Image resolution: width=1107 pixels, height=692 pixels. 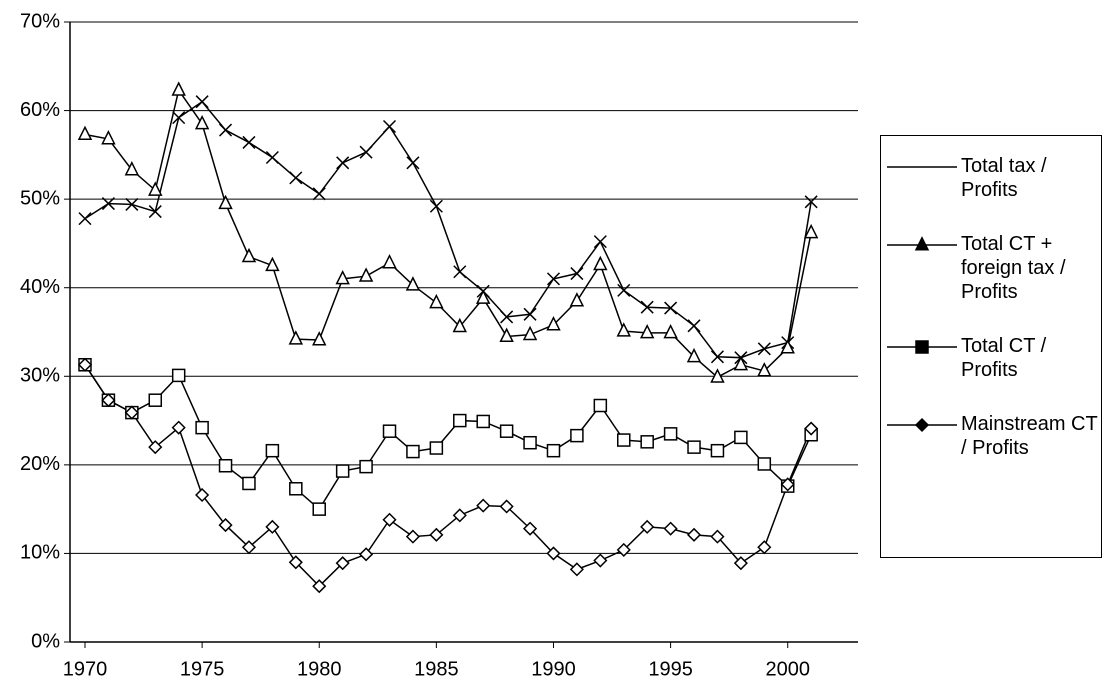 What do you see at coordinates (40, 287) in the screenshot?
I see `y-tick-label: 40%` at bounding box center [40, 287].